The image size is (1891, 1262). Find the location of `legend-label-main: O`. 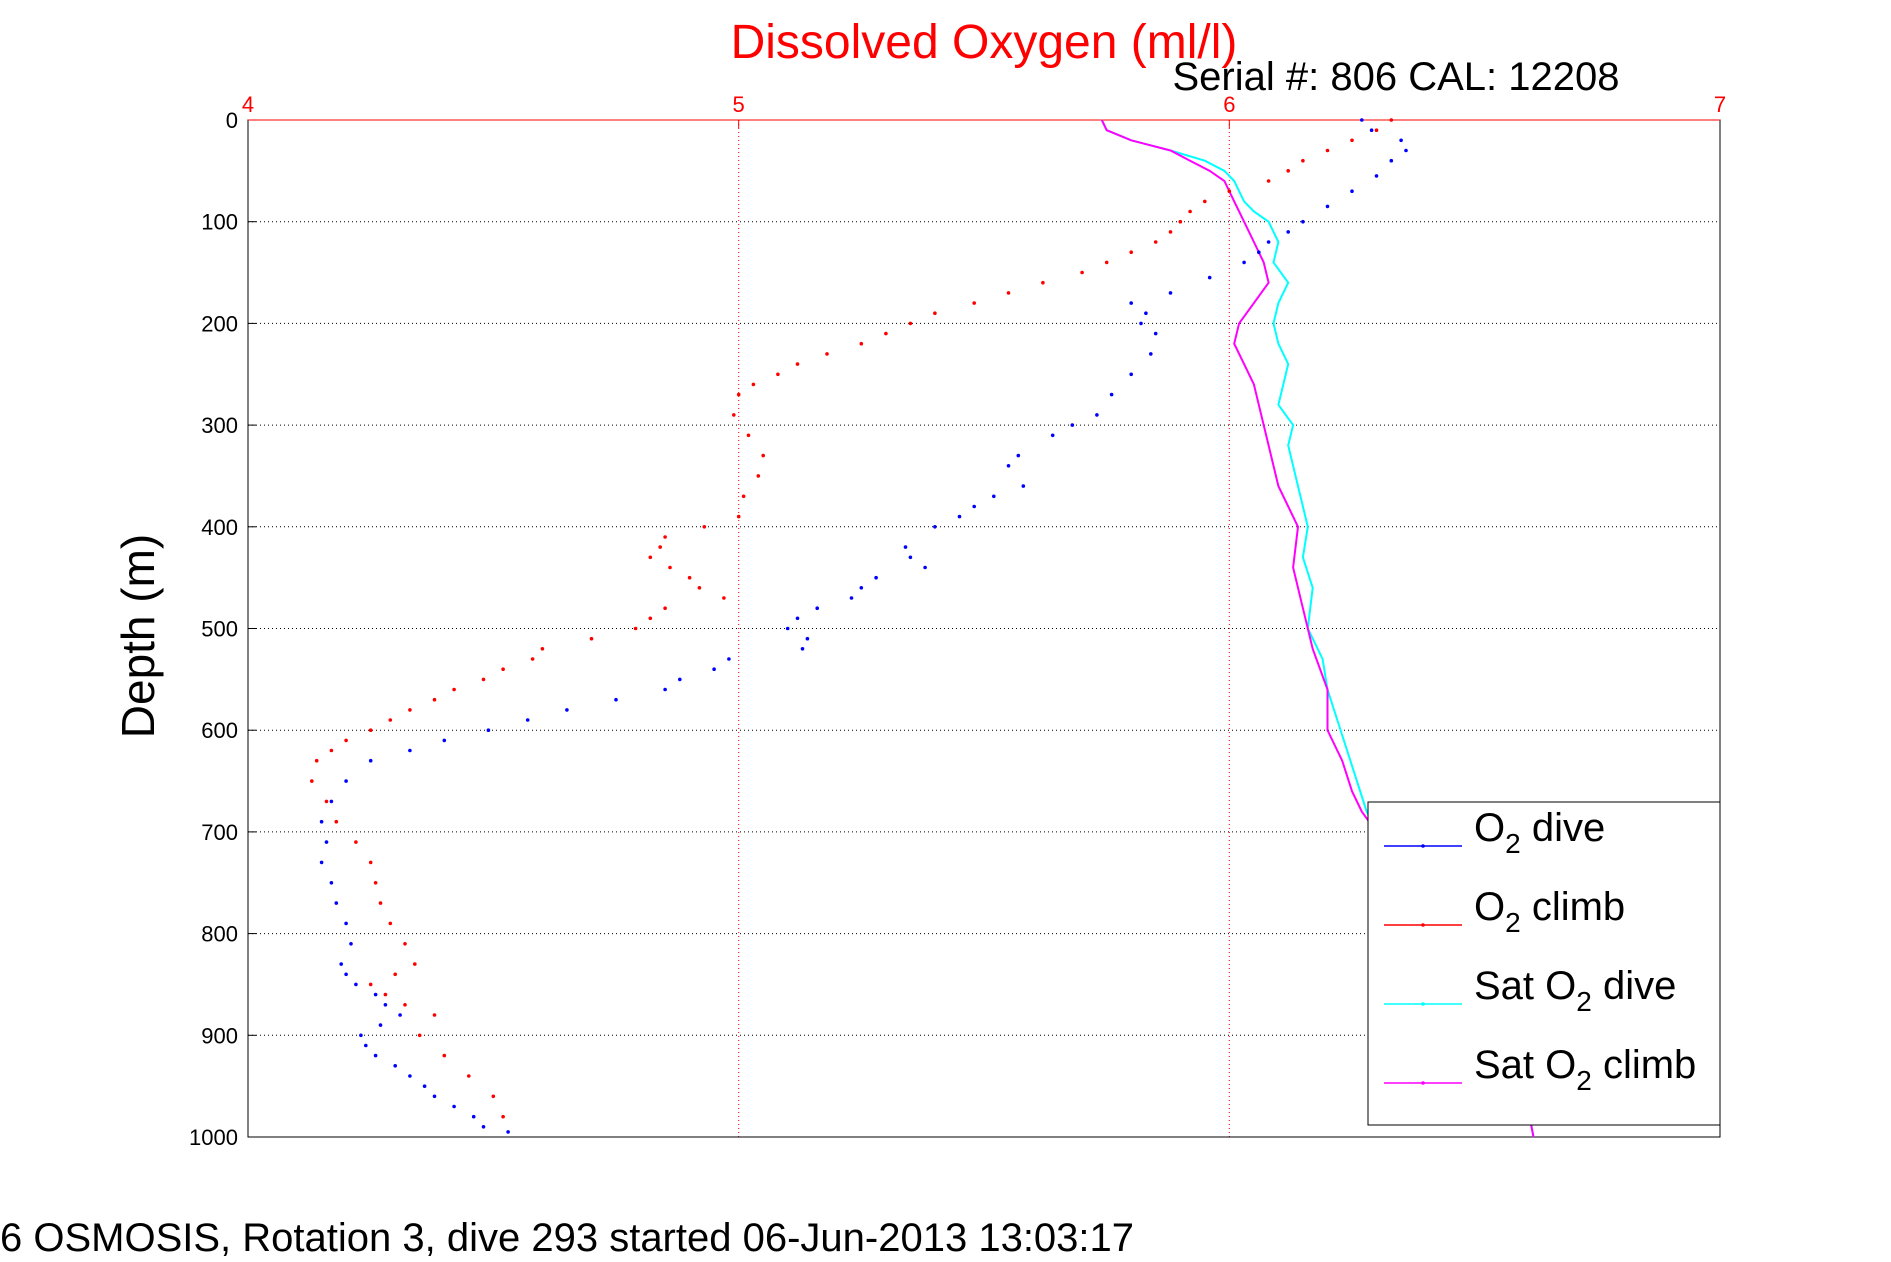

legend-label-main: O is located at coordinates (1489, 828).